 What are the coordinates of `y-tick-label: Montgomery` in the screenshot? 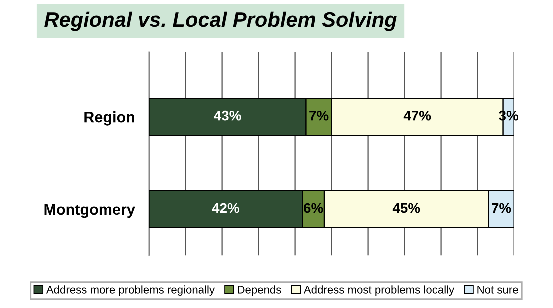 It's located at (90, 211).